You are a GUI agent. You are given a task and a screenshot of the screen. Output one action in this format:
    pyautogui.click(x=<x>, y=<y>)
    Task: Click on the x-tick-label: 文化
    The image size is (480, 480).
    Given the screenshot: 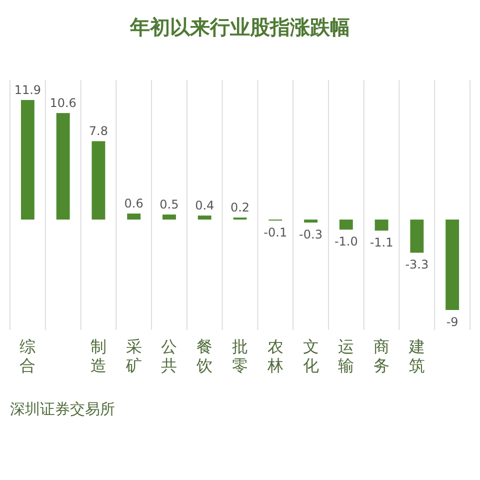 What is the action you would take?
    pyautogui.click(x=310, y=356)
    